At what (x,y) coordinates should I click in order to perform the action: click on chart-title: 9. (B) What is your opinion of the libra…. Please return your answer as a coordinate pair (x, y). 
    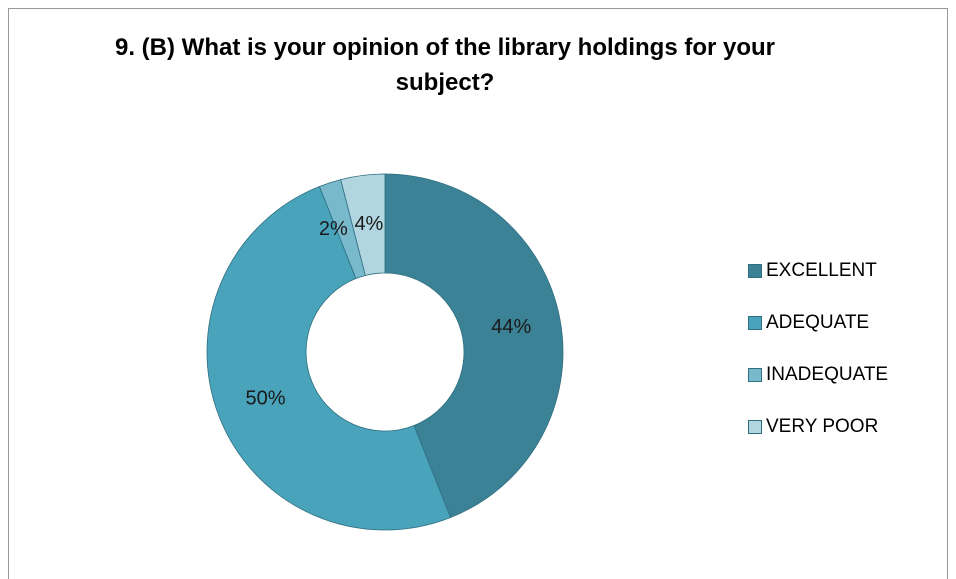
    Looking at the image, I should click on (445, 65).